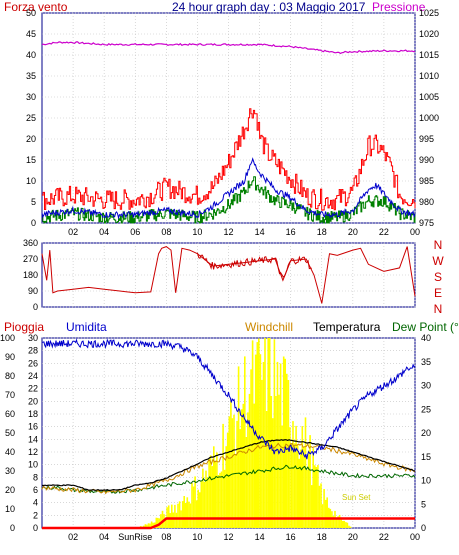  What do you see at coordinates (31, 76) in the screenshot?
I see `wind-tick-label: 35` at bounding box center [31, 76].